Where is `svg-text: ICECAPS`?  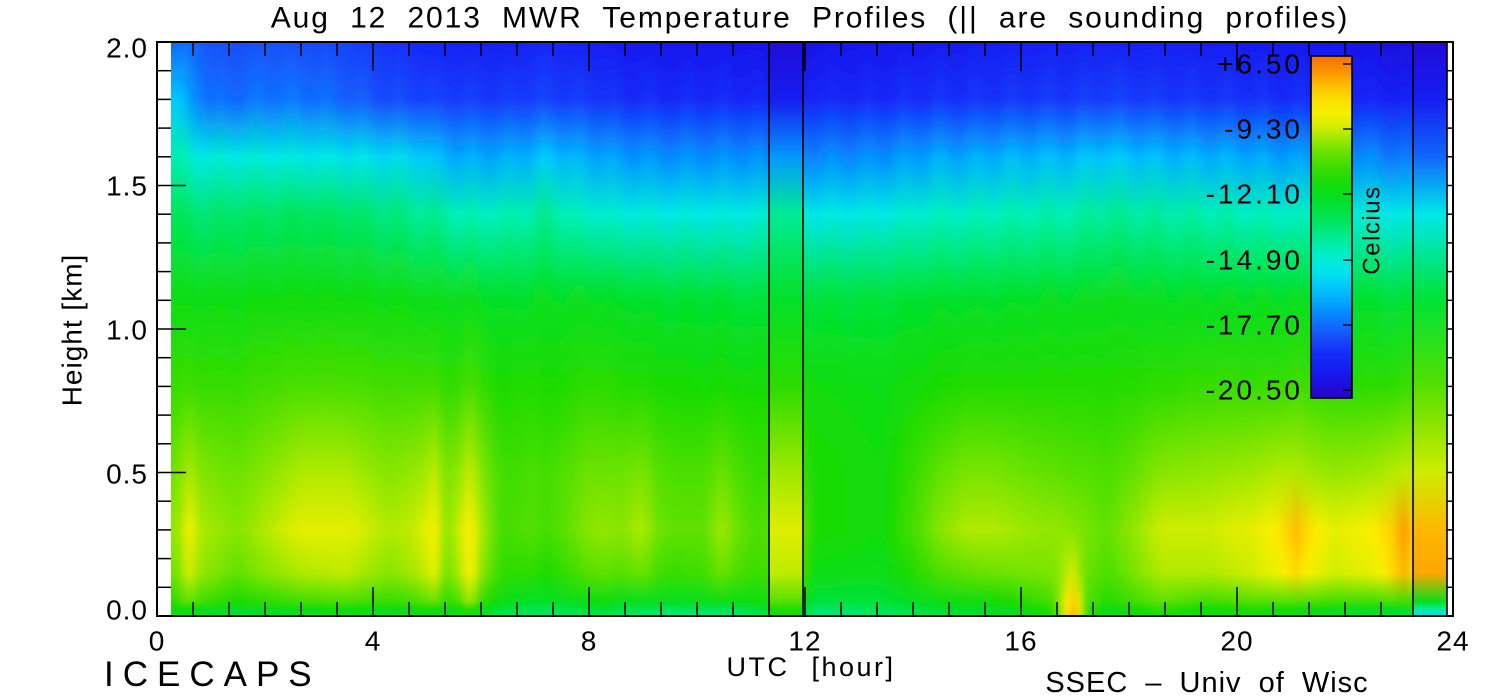
svg-text: ICECAPS is located at coordinates (212, 674).